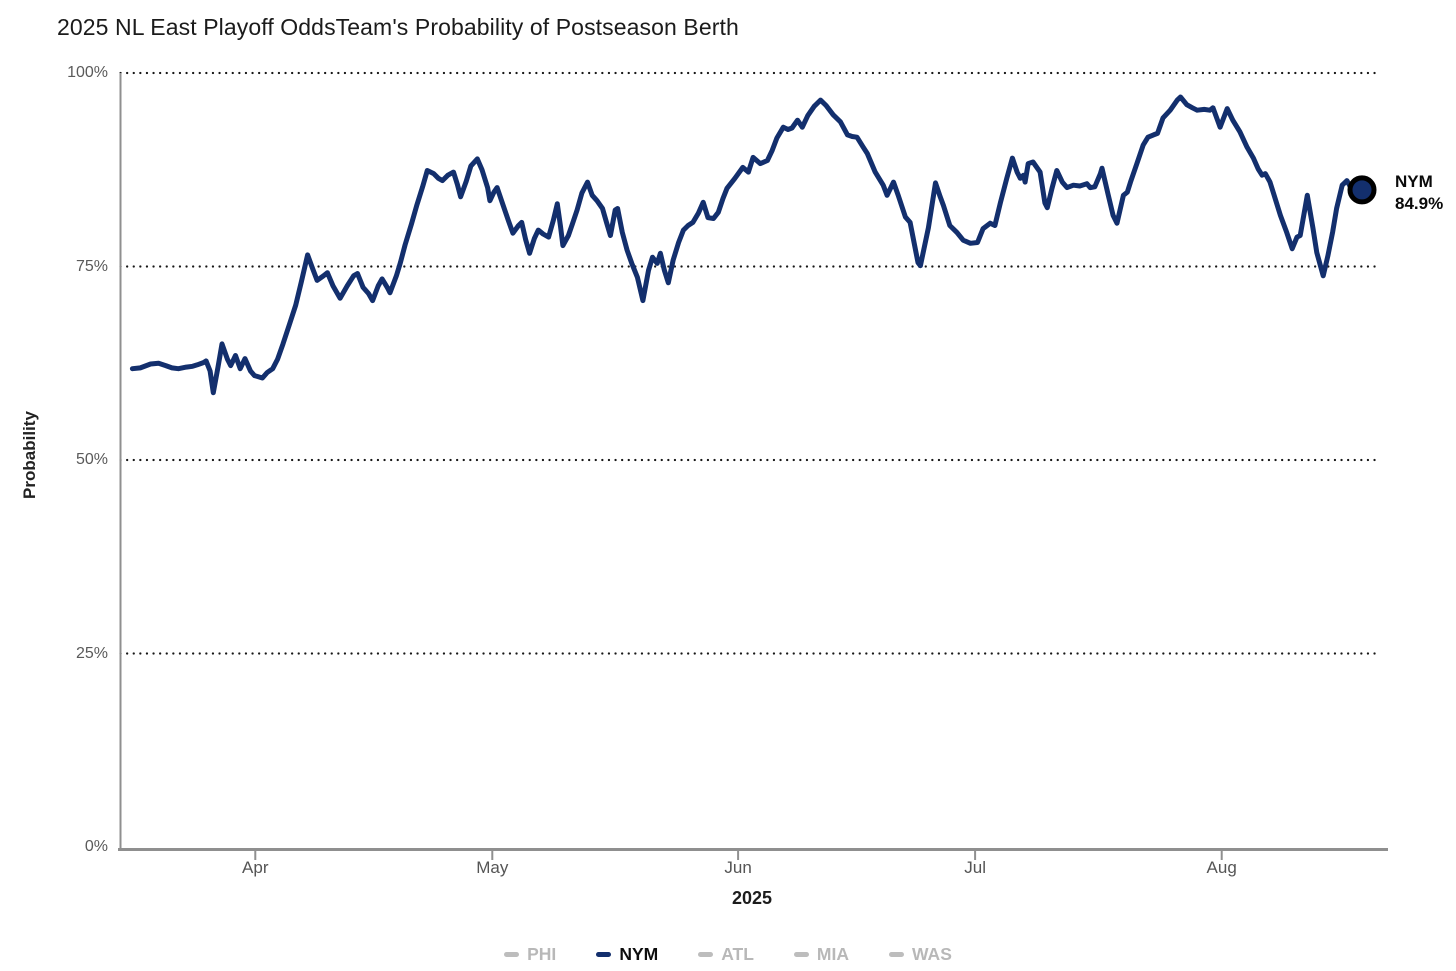 This screenshot has height=971, width=1456. What do you see at coordinates (737, 954) in the screenshot?
I see `legend-label: ATL` at bounding box center [737, 954].